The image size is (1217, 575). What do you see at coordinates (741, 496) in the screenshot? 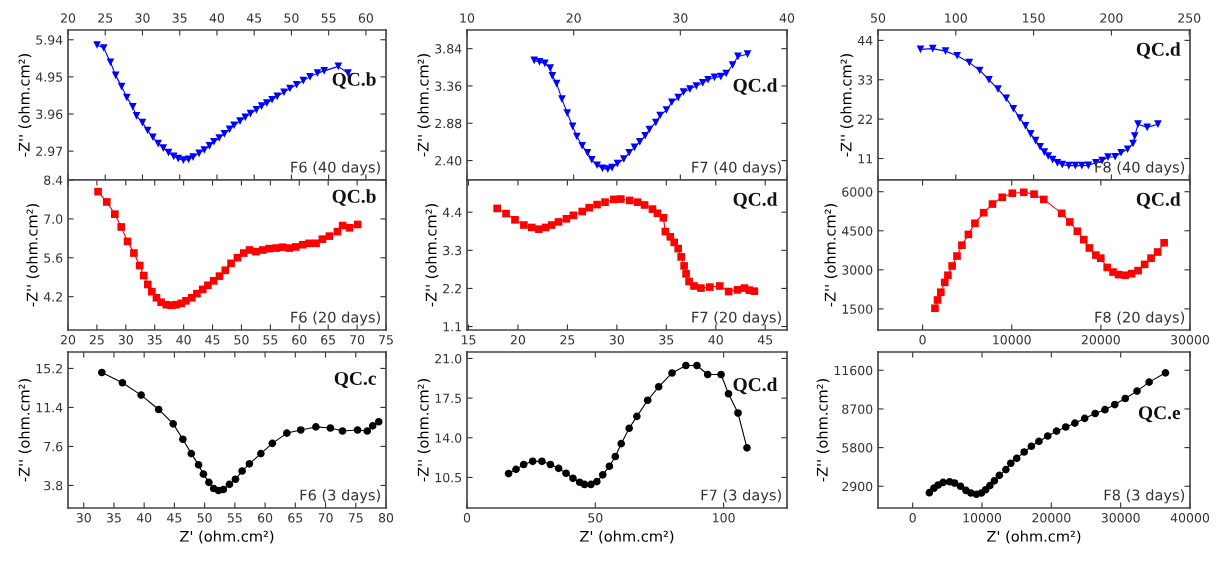
I see `annotation: F7 (3 days)` at bounding box center [741, 496].